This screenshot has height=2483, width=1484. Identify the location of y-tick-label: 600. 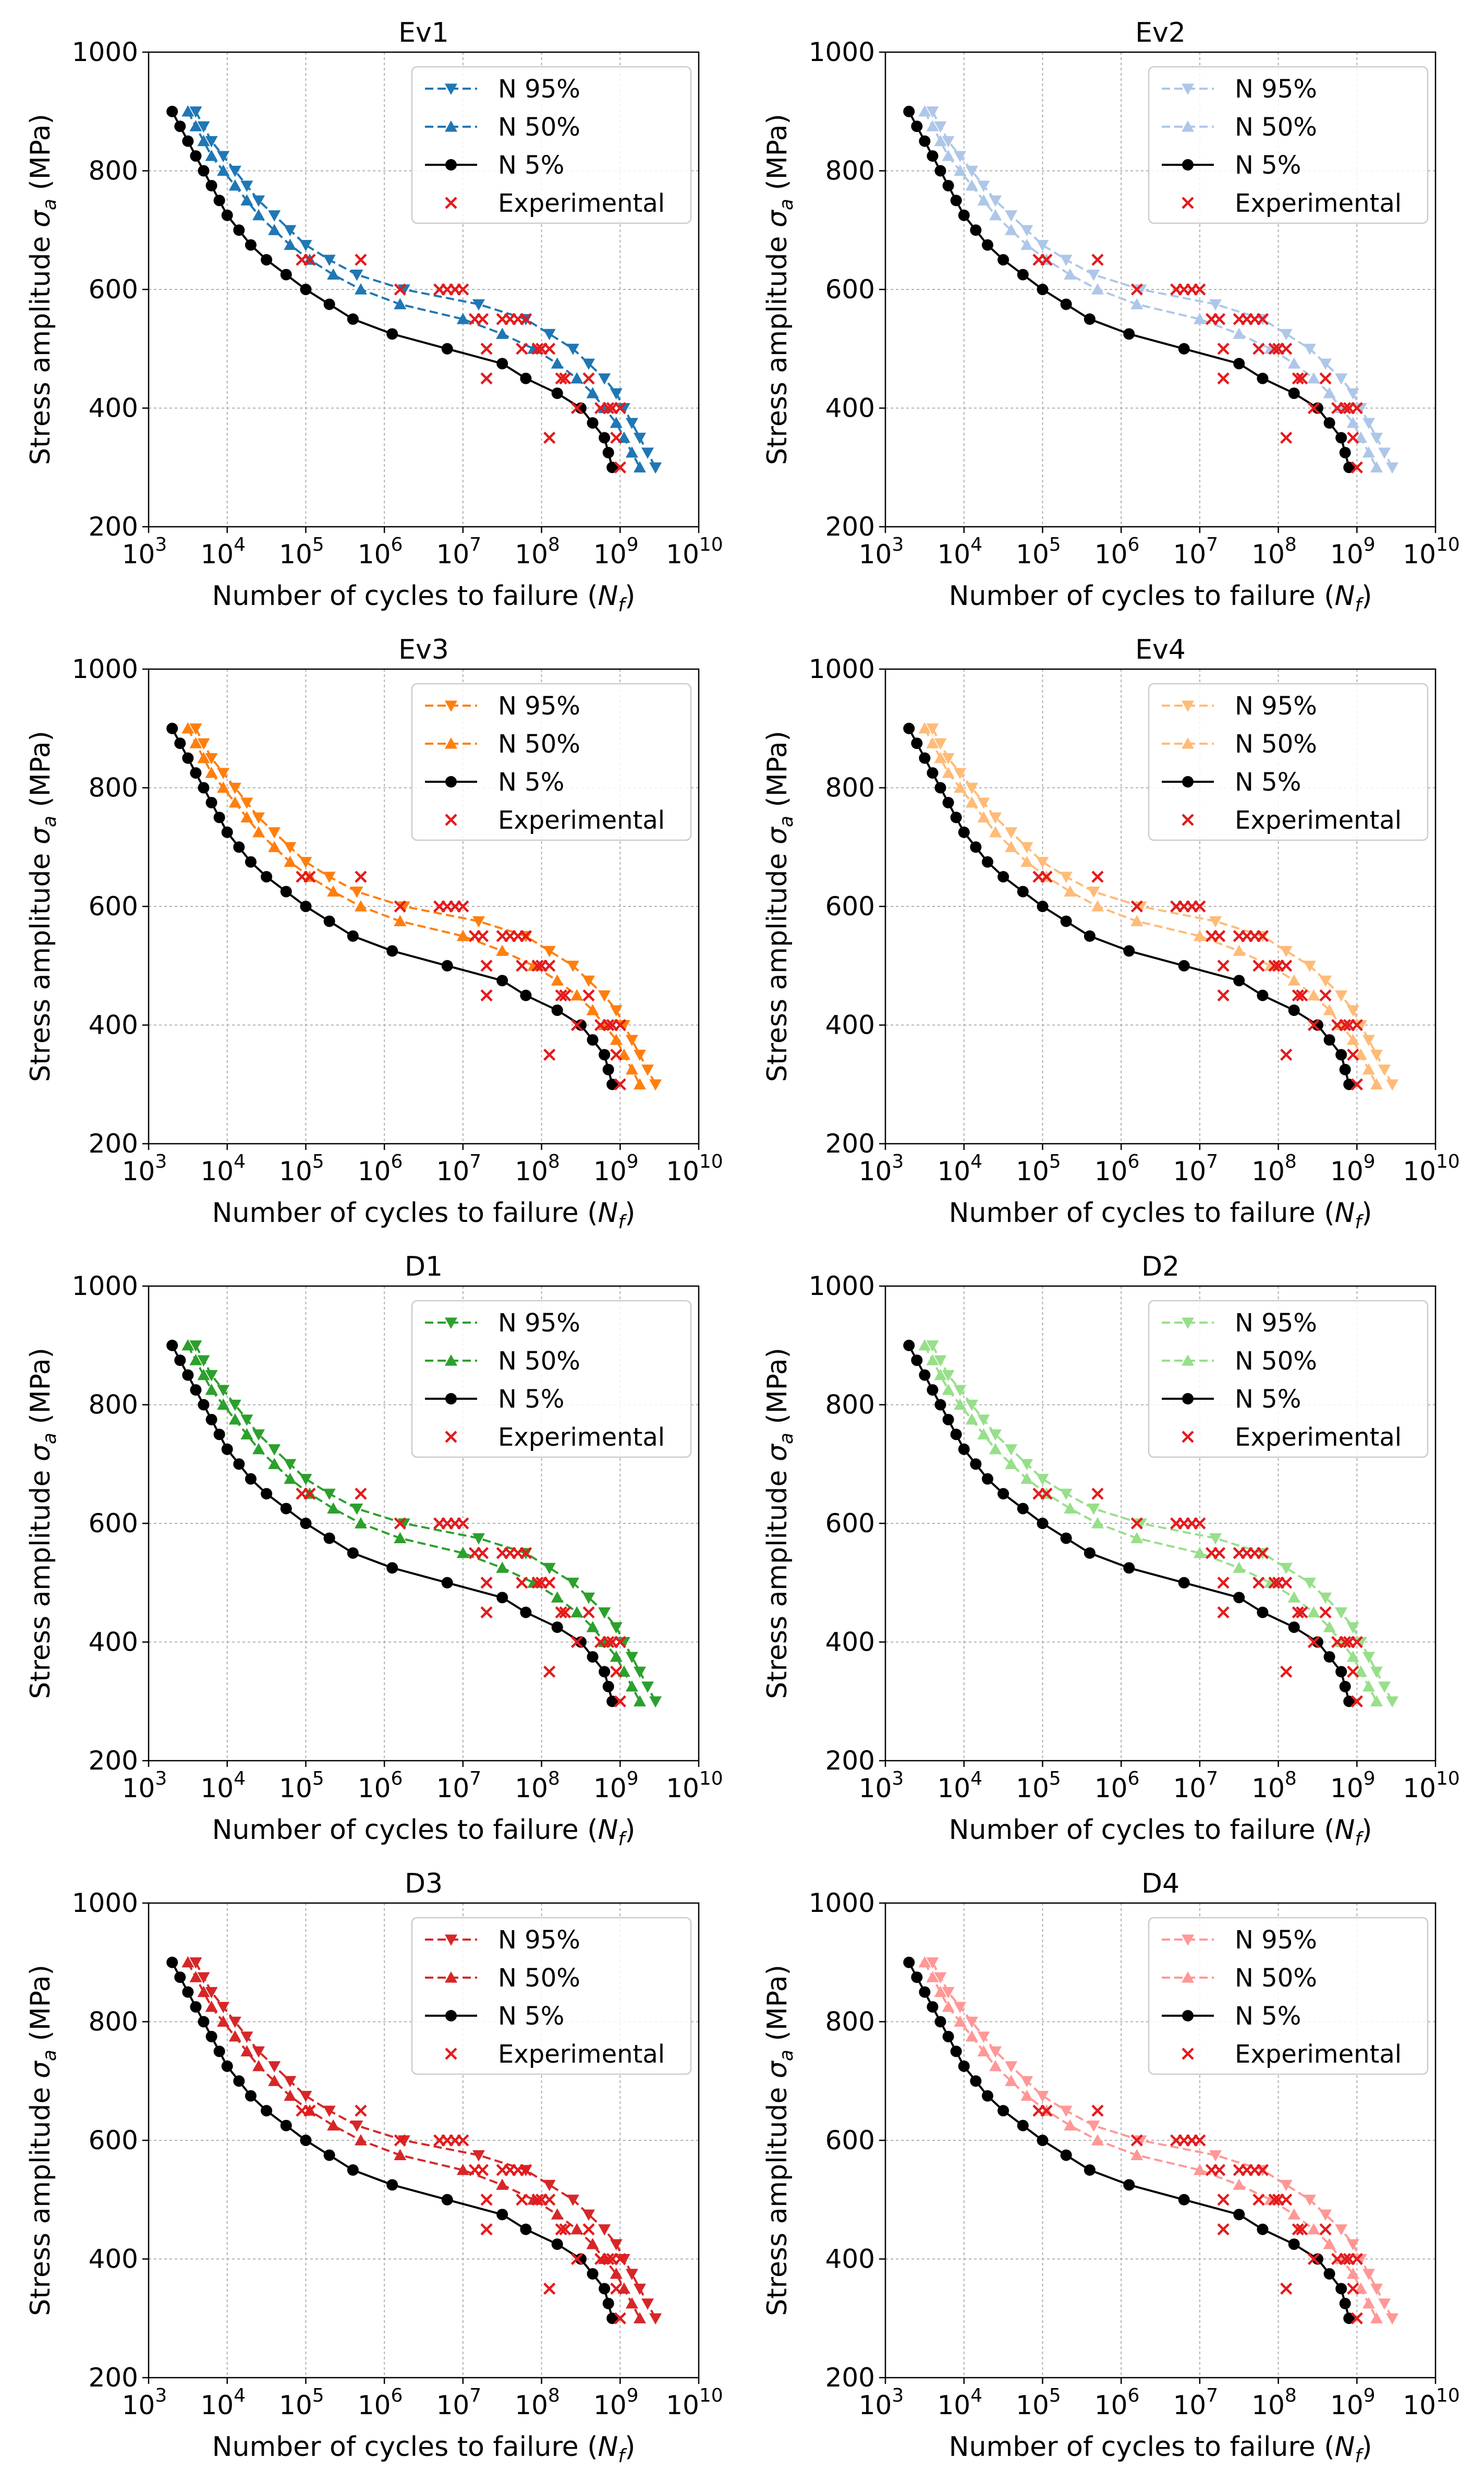
(113, 907).